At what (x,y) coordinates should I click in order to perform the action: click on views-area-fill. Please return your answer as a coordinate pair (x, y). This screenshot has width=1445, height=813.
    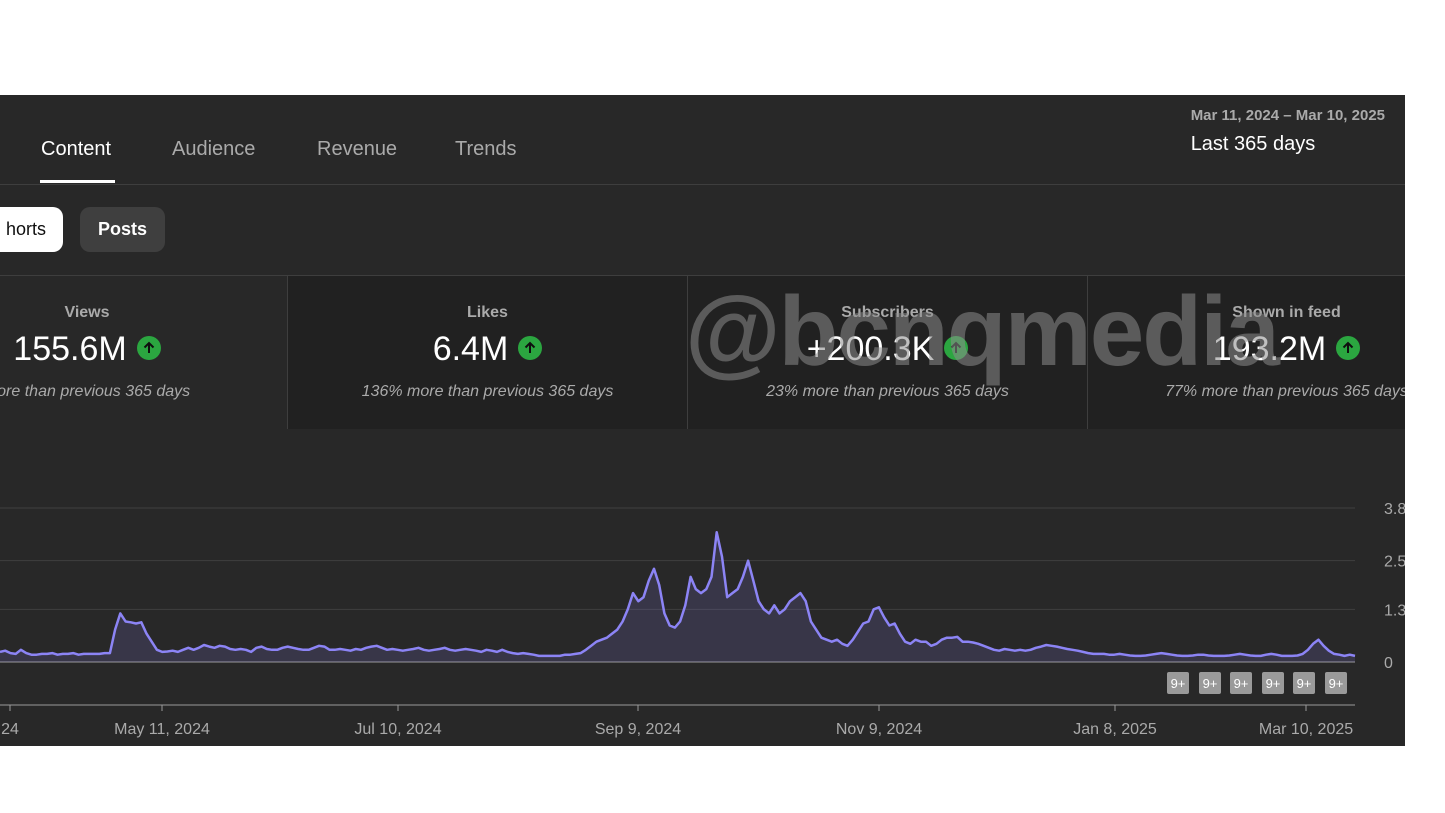
    Looking at the image, I should click on (677, 597).